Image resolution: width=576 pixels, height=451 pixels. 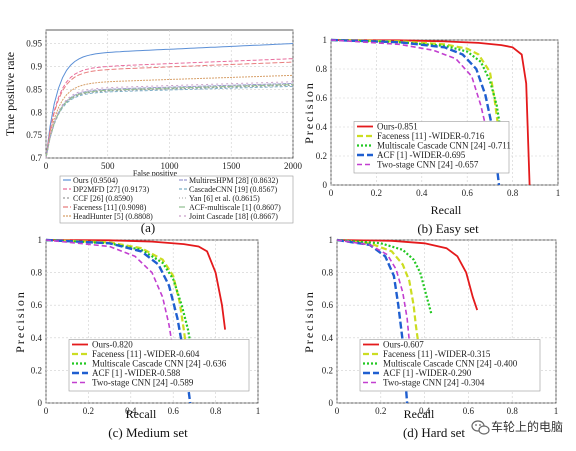 I want to click on legend-entry: Faceness [11] -WIDER-0.716, so click(x=431, y=136).